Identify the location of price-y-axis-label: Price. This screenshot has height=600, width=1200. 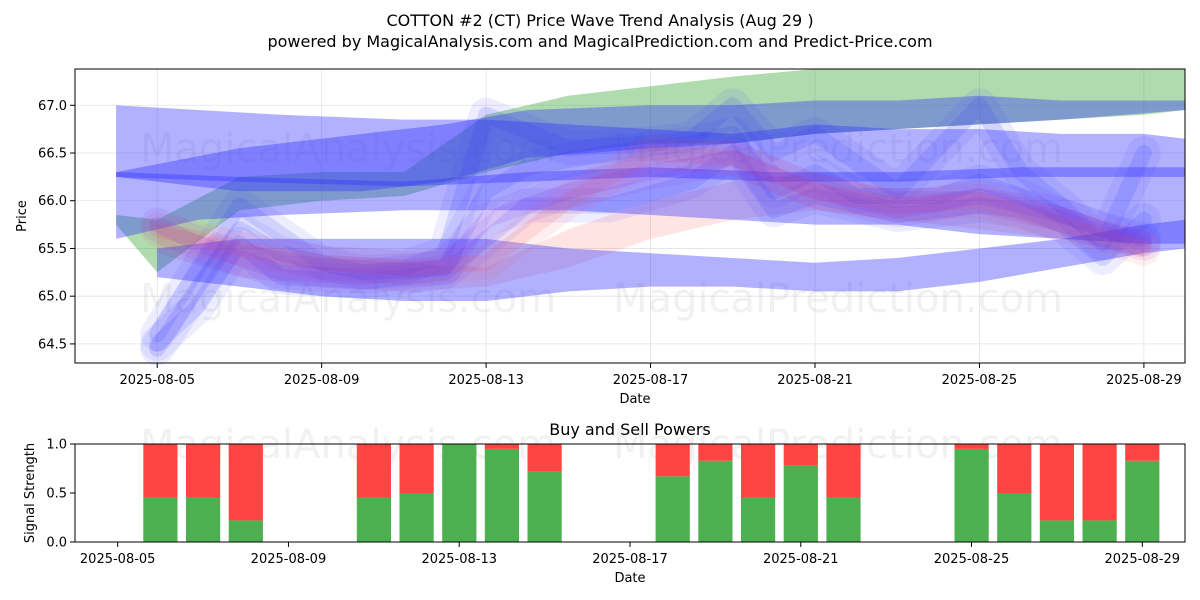
(22, 216).